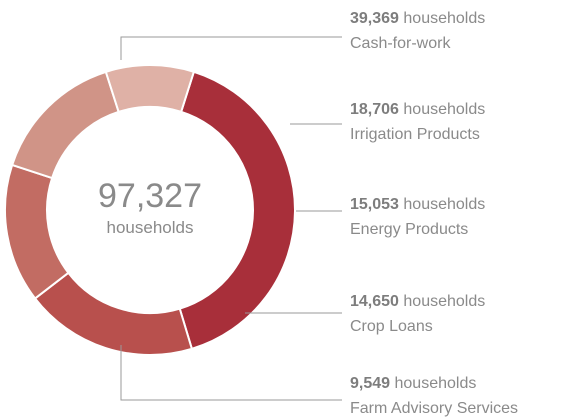 This screenshot has width=571, height=419. What do you see at coordinates (374, 204) in the screenshot?
I see `slice-value-label: 15,053` at bounding box center [374, 204].